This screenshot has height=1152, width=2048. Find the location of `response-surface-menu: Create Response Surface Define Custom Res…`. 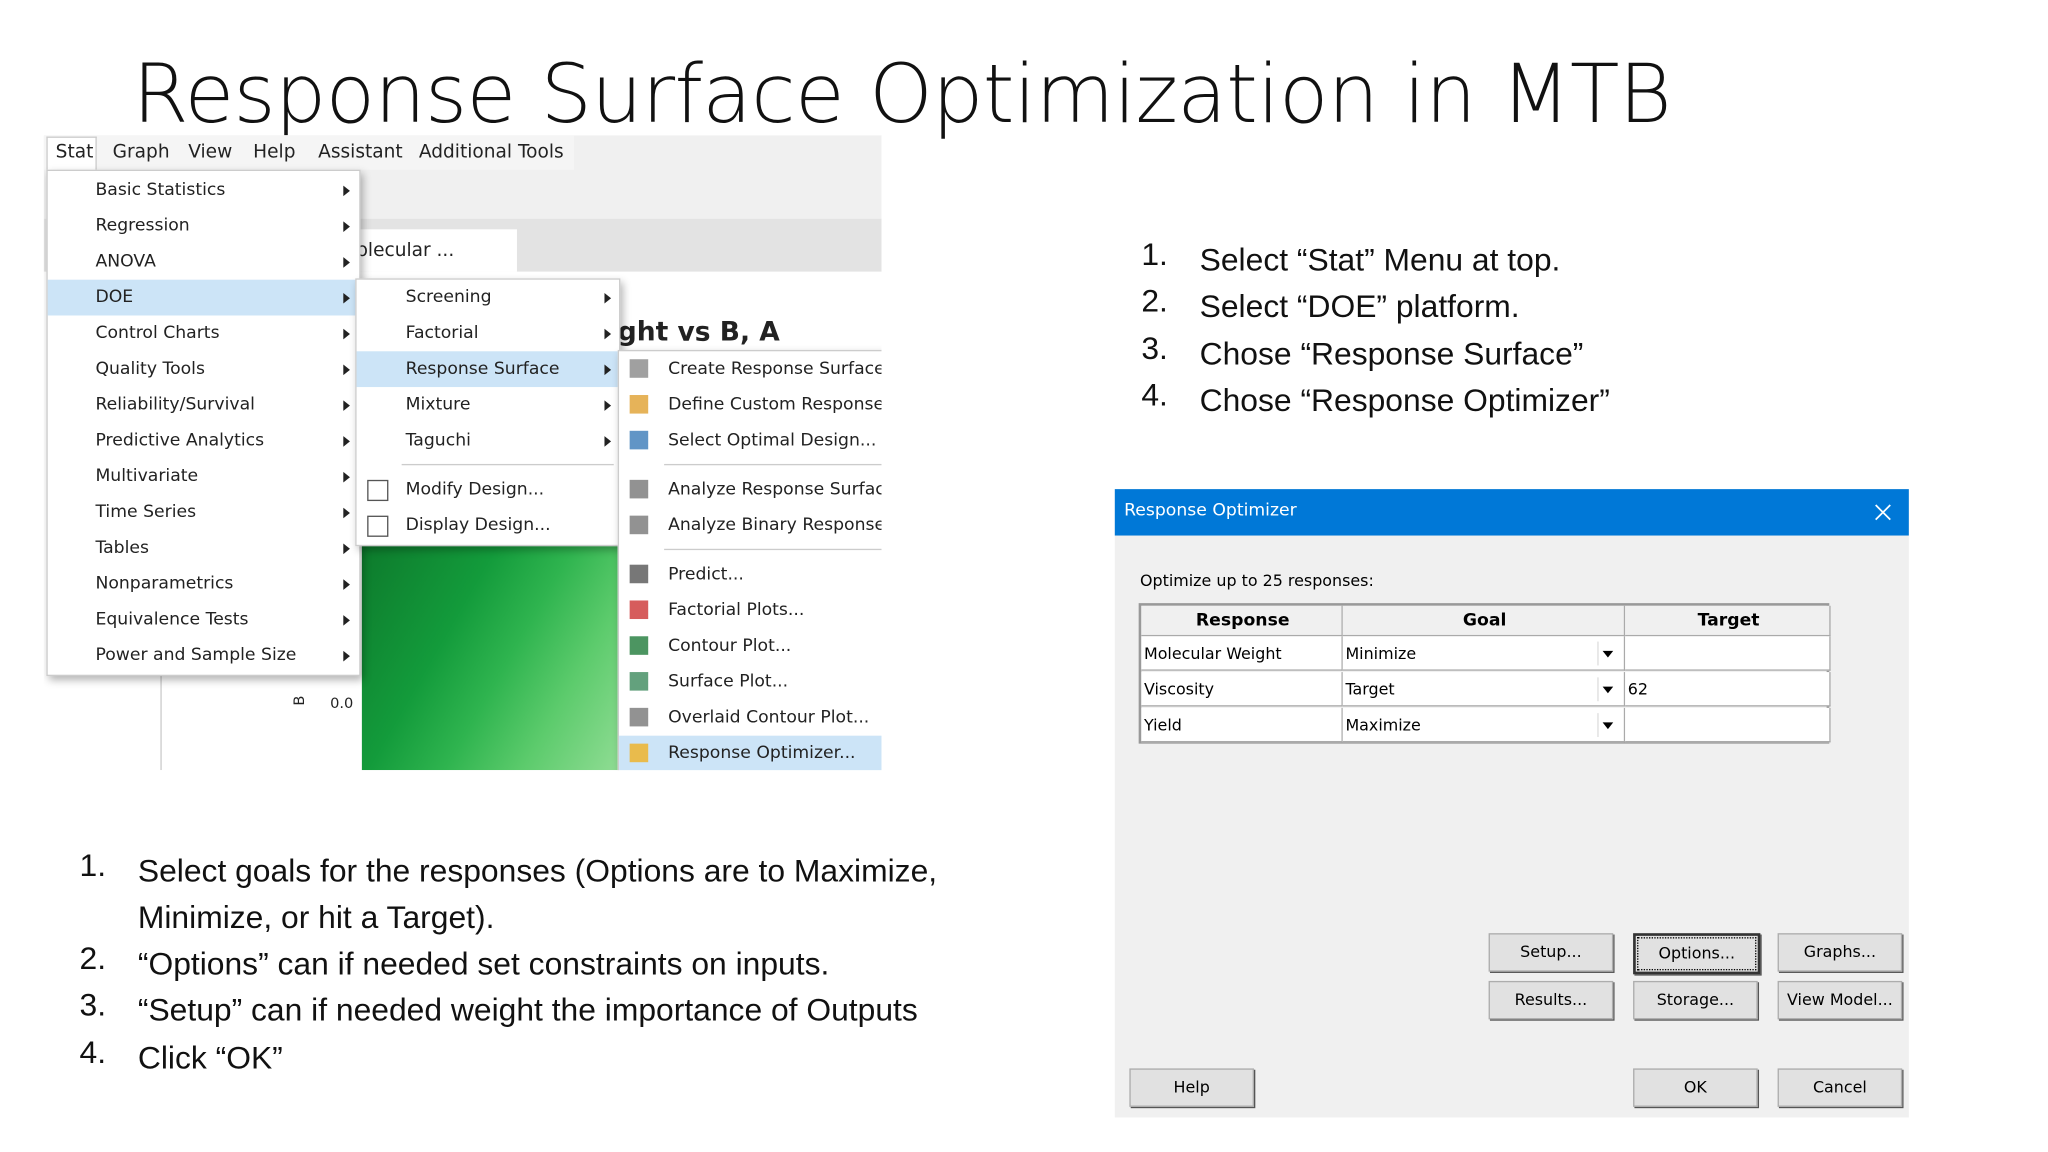

response-surface-menu: Create Response Surface Define Custom Res… is located at coordinates (749, 560).